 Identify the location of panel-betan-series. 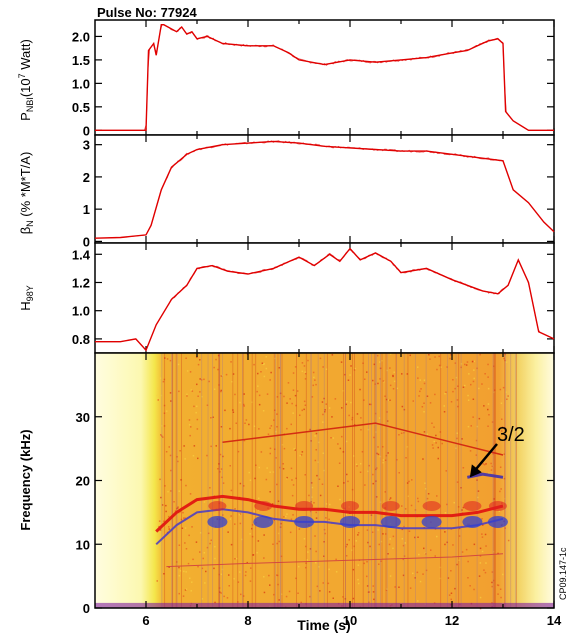
(324, 189).